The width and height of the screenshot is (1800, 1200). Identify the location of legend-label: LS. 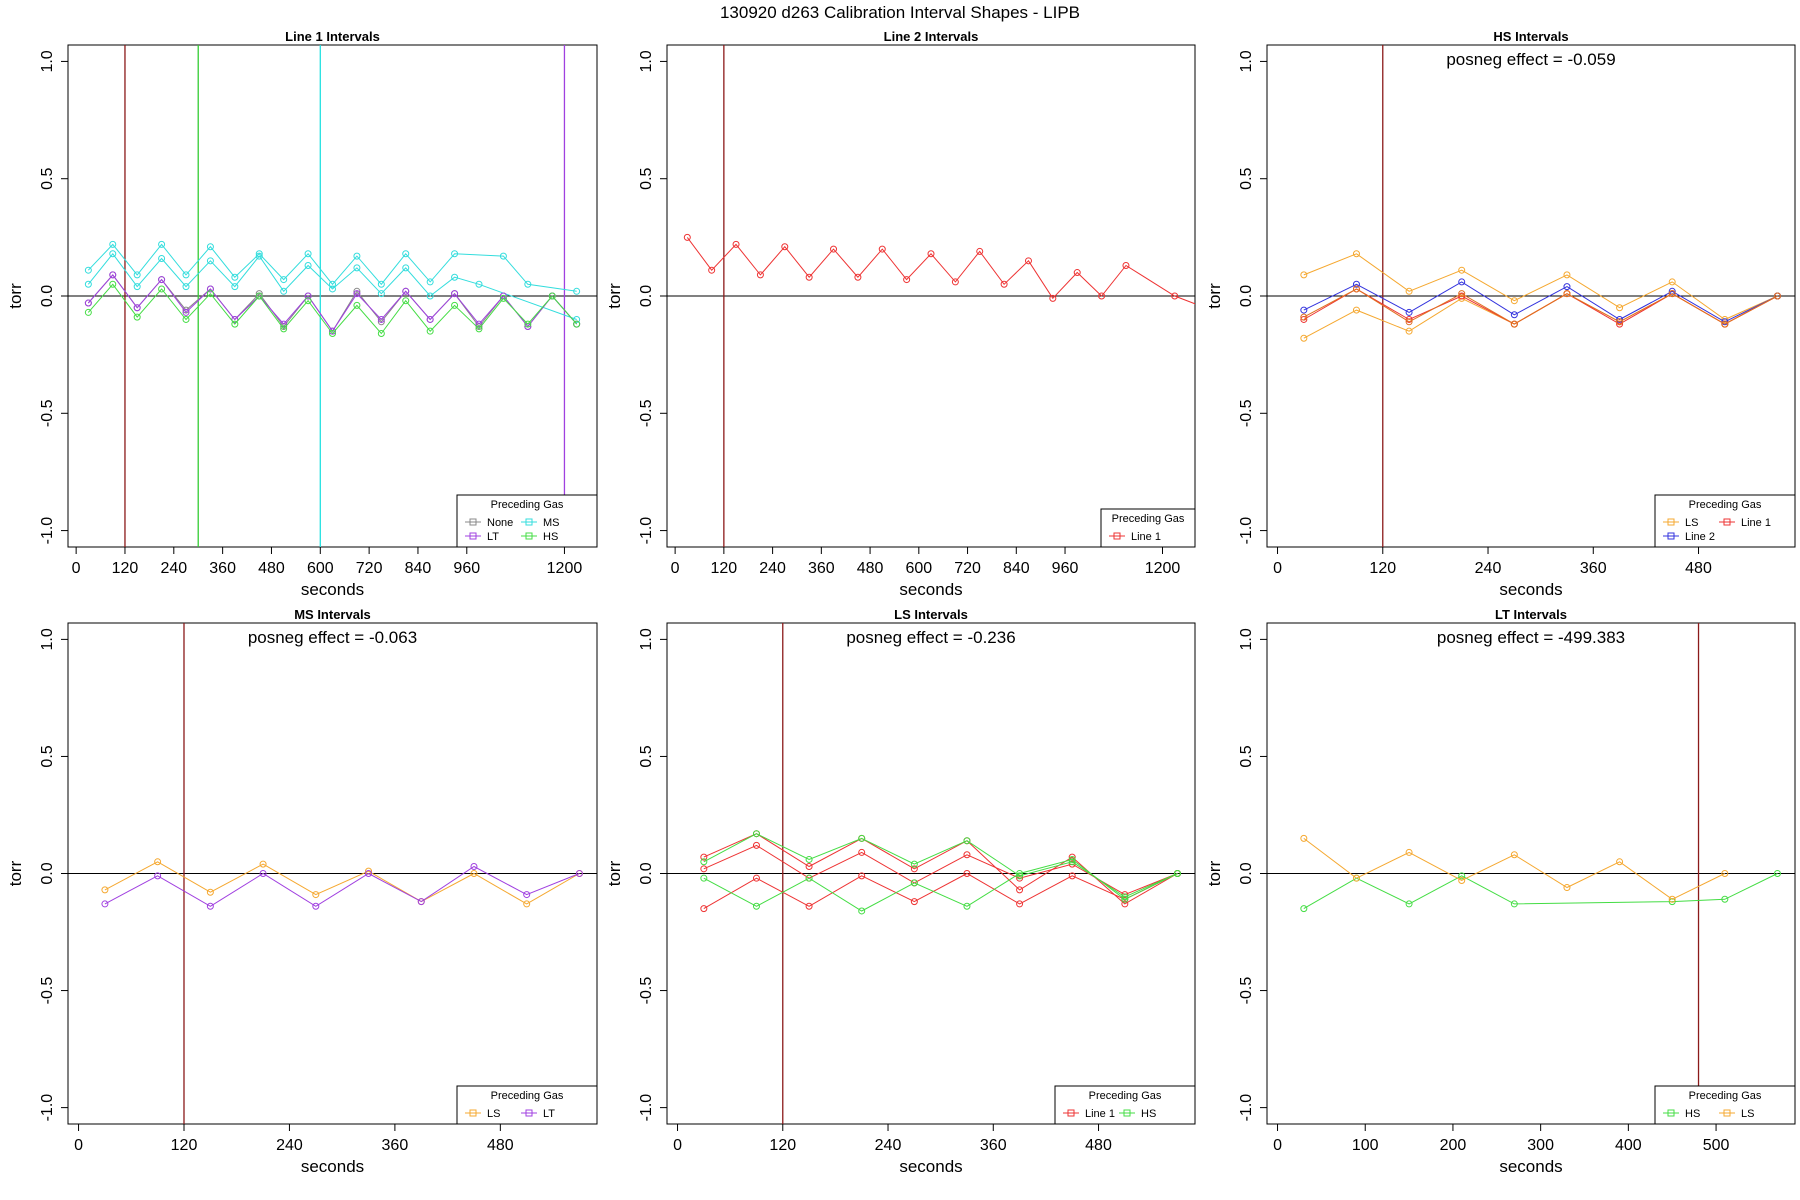
(1747, 1114).